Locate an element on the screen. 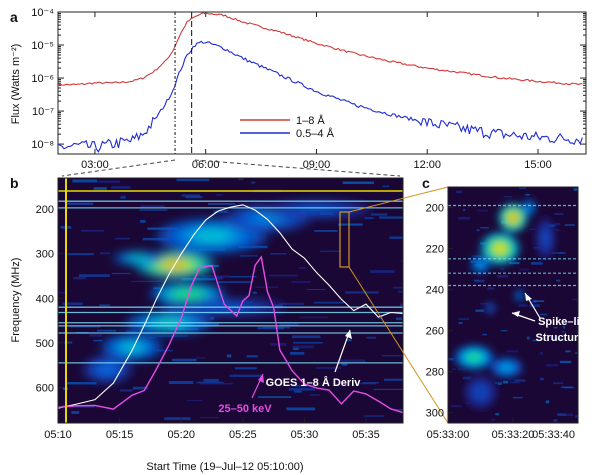  zoom-connector-top is located at coordinates (398, 199).